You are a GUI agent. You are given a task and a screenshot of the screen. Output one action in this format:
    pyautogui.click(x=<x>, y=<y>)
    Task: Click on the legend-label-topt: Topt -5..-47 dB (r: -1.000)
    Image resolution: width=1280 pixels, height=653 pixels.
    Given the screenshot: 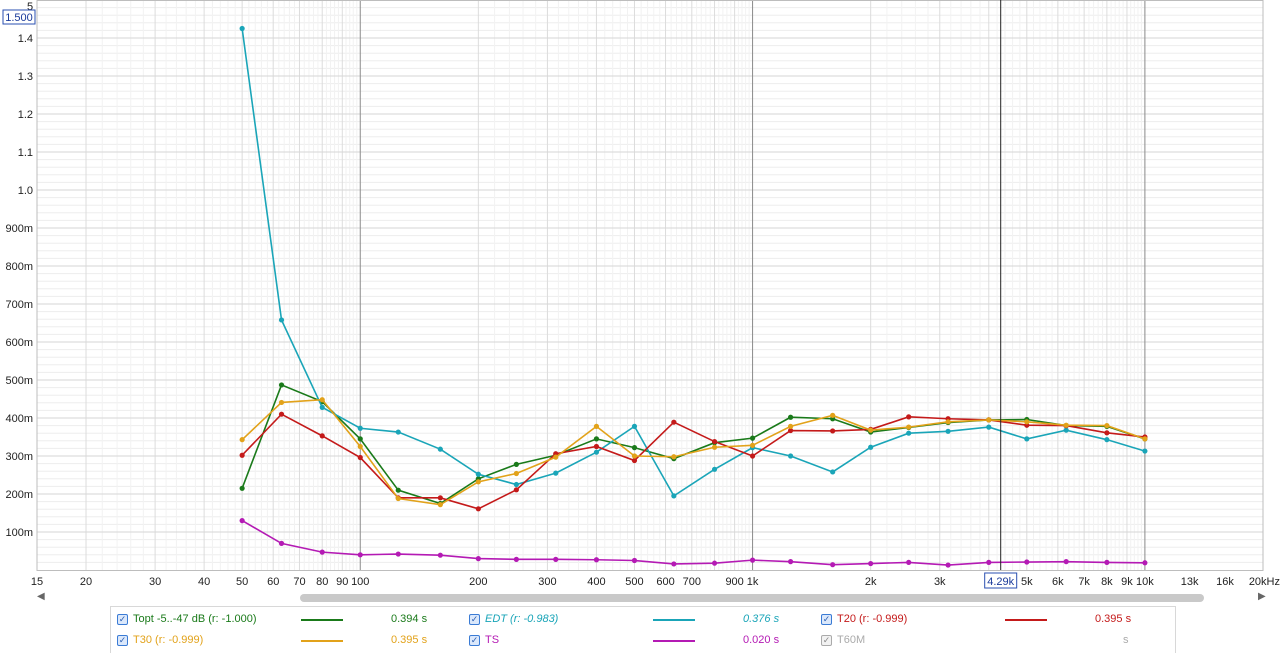 What is the action you would take?
    pyautogui.click(x=195, y=619)
    